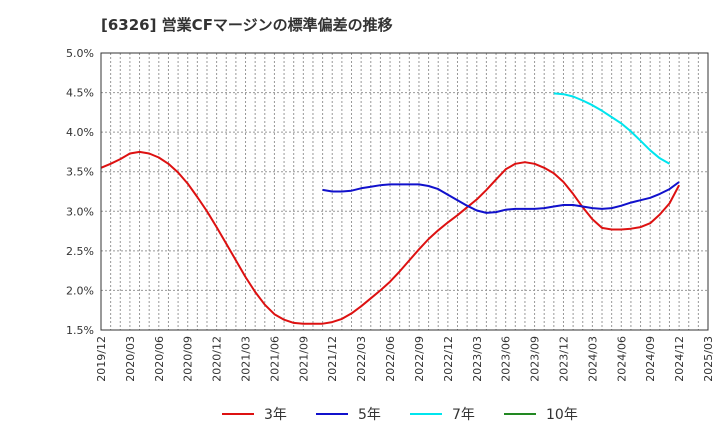 The width and height of the screenshot is (720, 440). Describe the element at coordinates (80, 330) in the screenshot. I see `y-tick-label: 1.5%` at that location.